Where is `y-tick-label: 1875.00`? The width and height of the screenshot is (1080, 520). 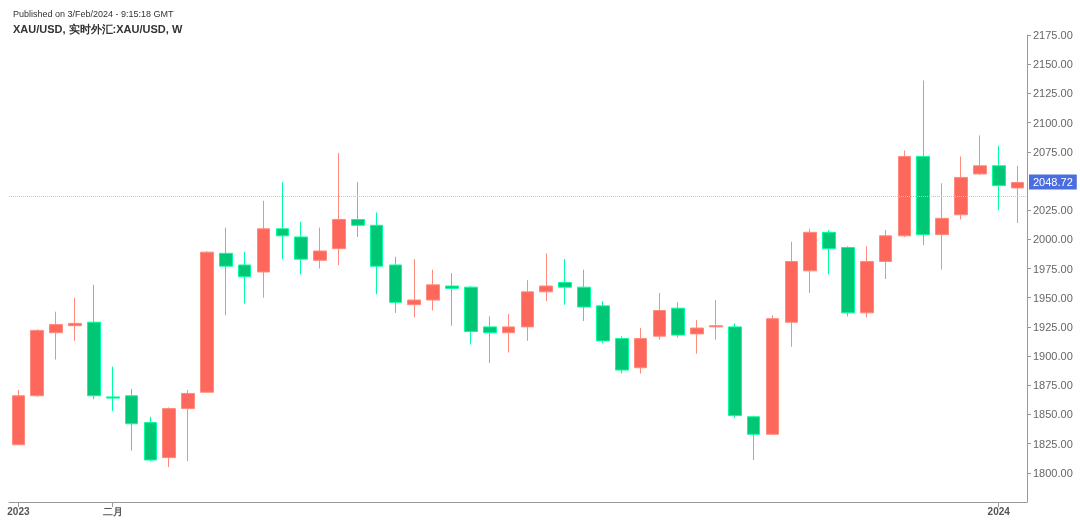
y-tick-label: 1875.00 is located at coordinates (1053, 385).